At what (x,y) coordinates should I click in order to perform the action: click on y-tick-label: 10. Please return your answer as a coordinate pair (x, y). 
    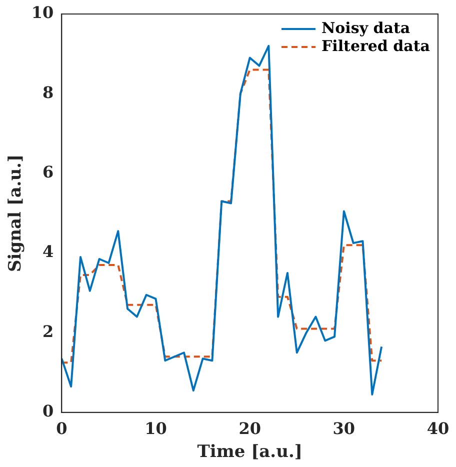
    Looking at the image, I should click on (42, 12).